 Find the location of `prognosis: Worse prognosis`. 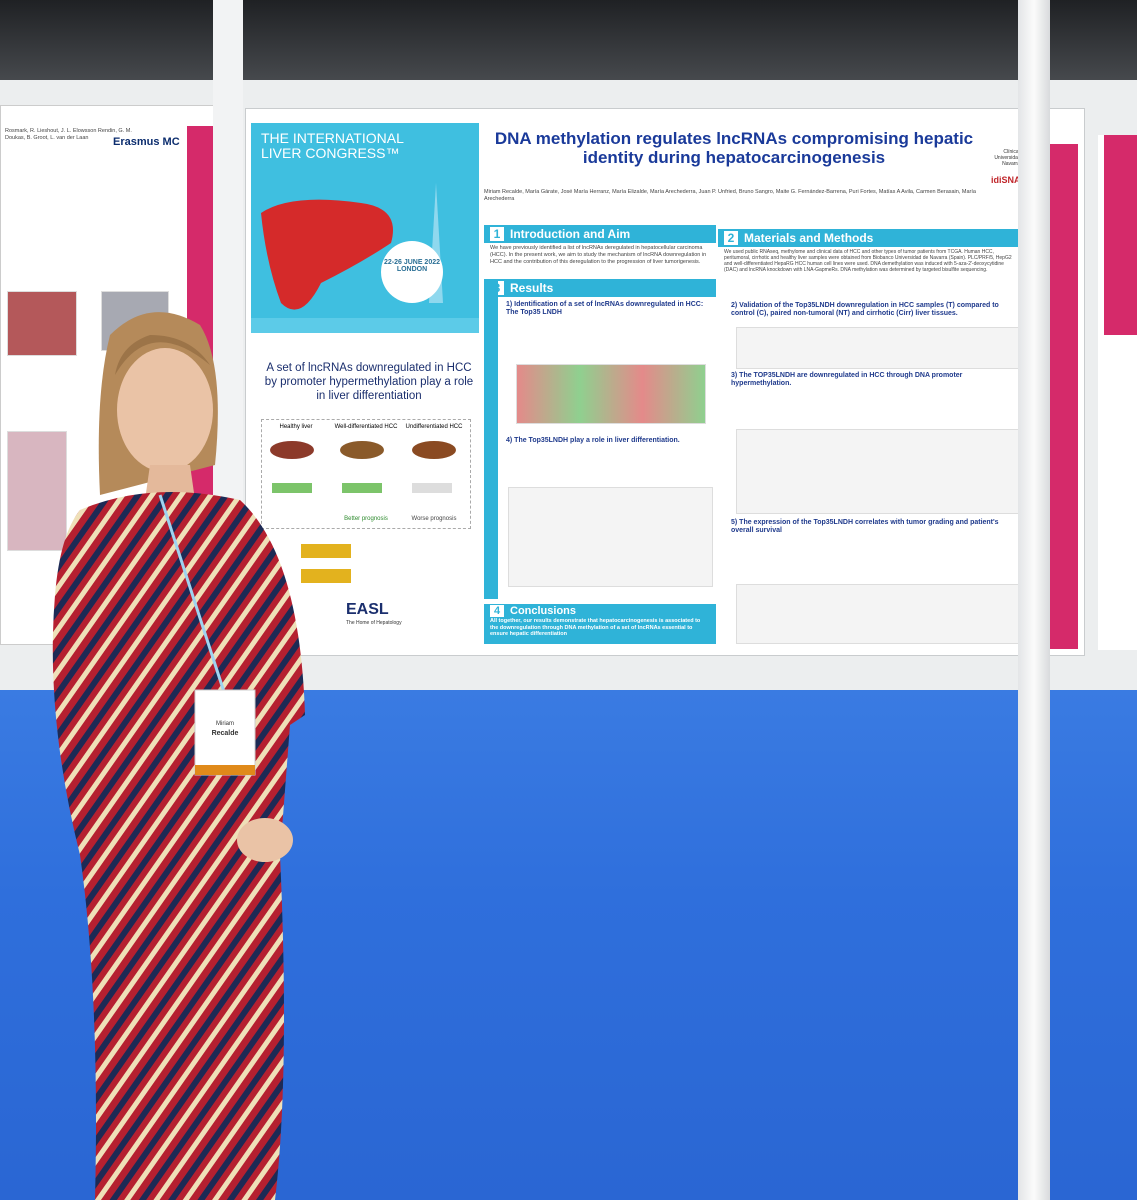

prognosis: Worse prognosis is located at coordinates (434, 519).